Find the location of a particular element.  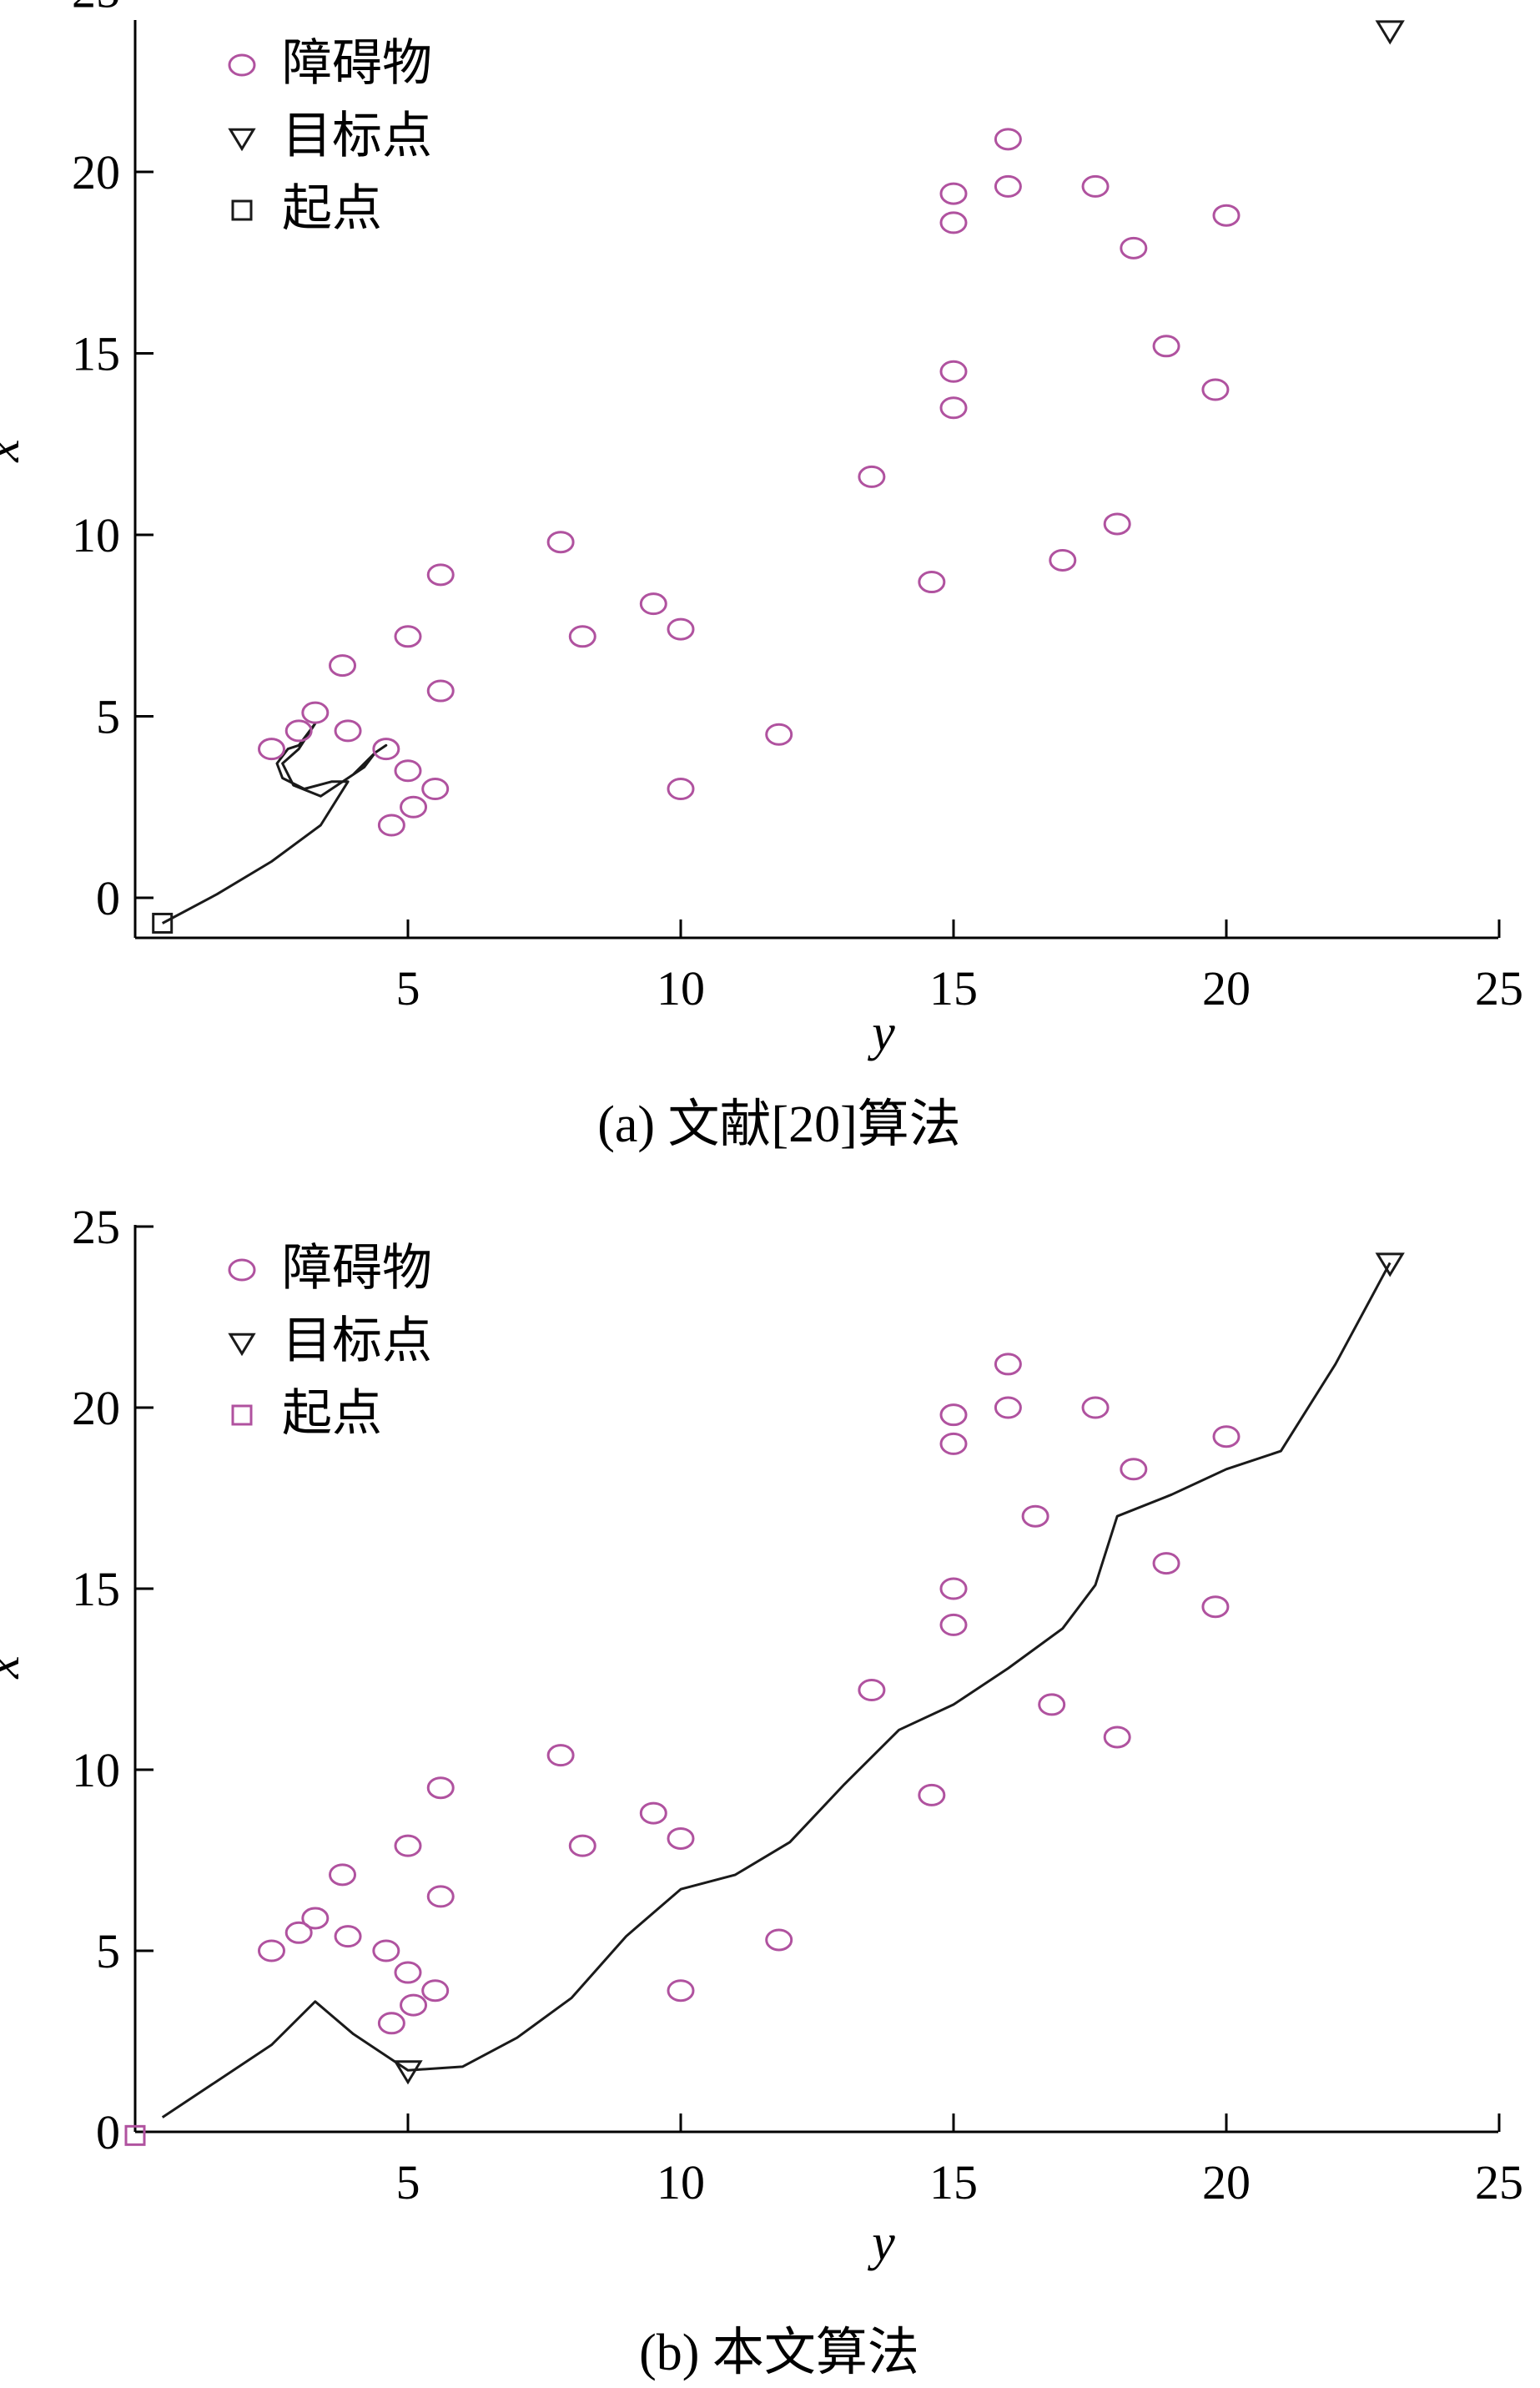

x-tick-label: 25 is located at coordinates (1499, 2182).